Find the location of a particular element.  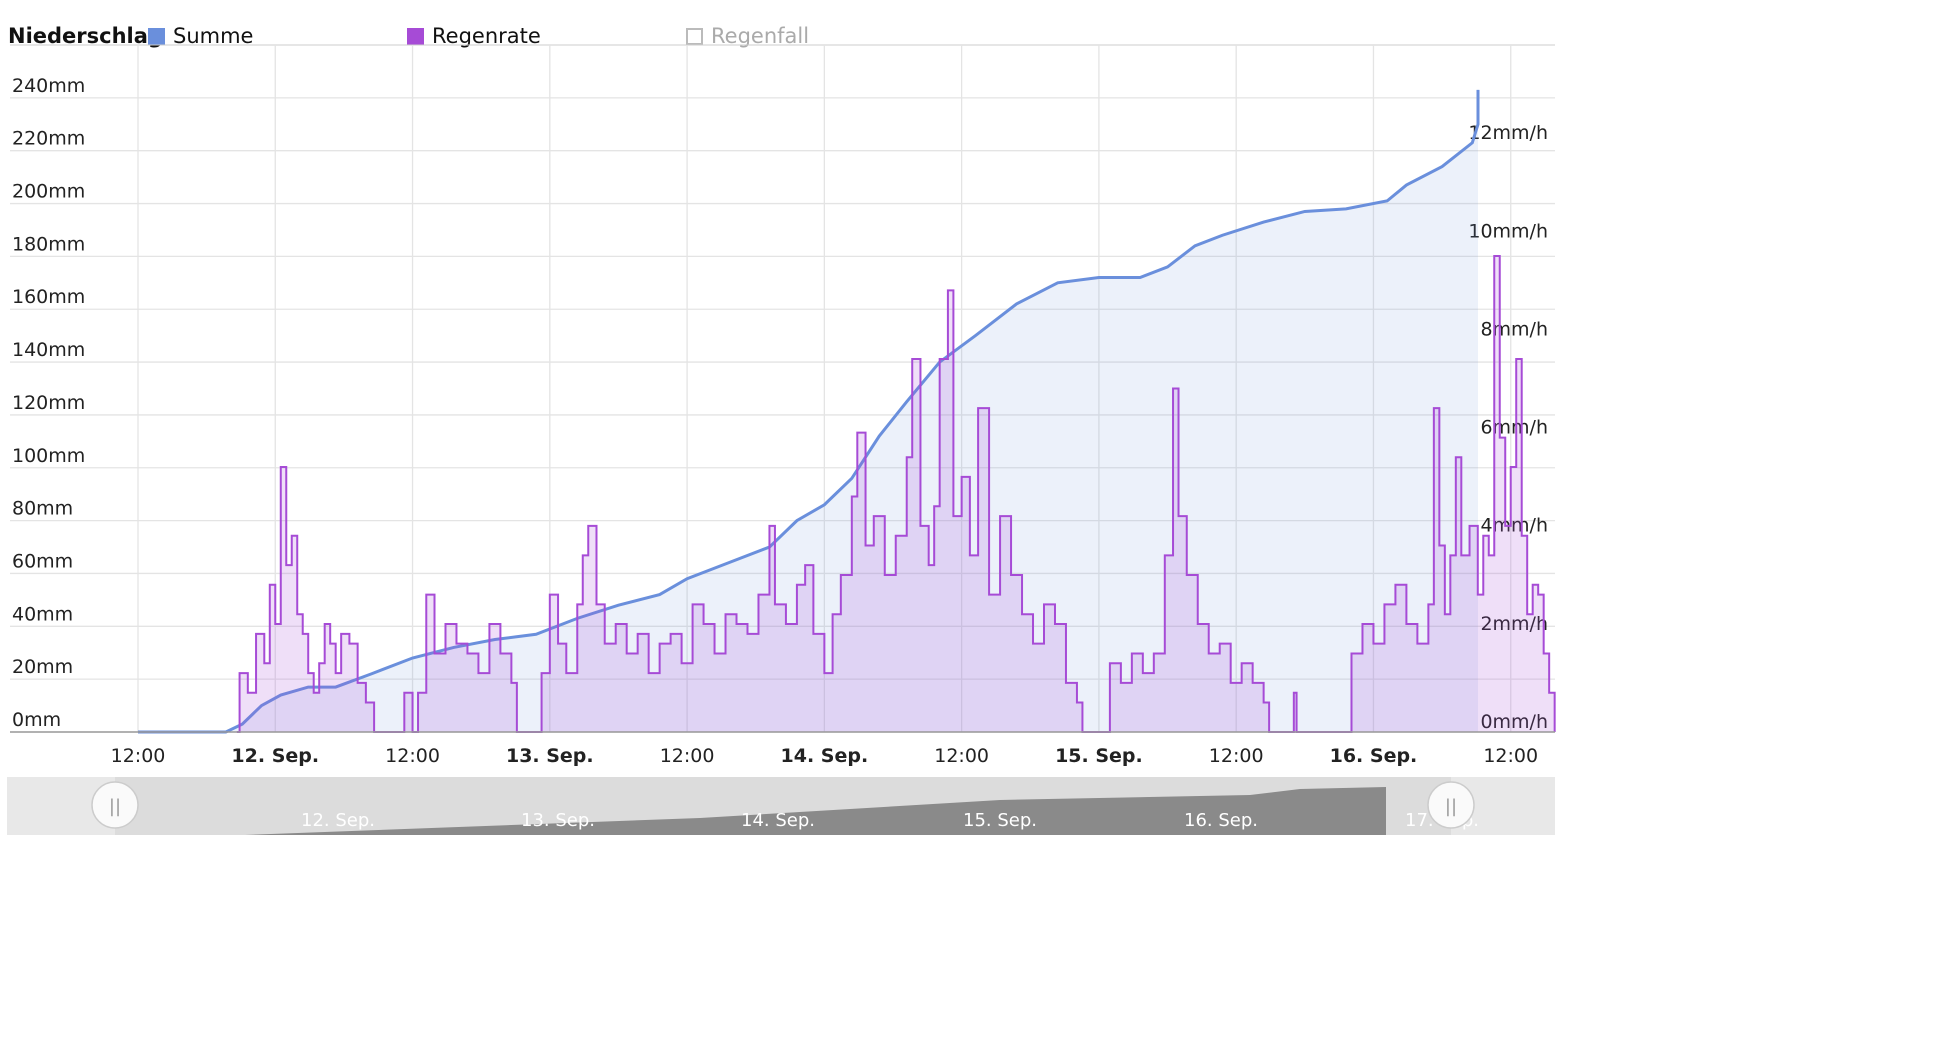

x-tick-label: 12. Sep. is located at coordinates (275, 756).